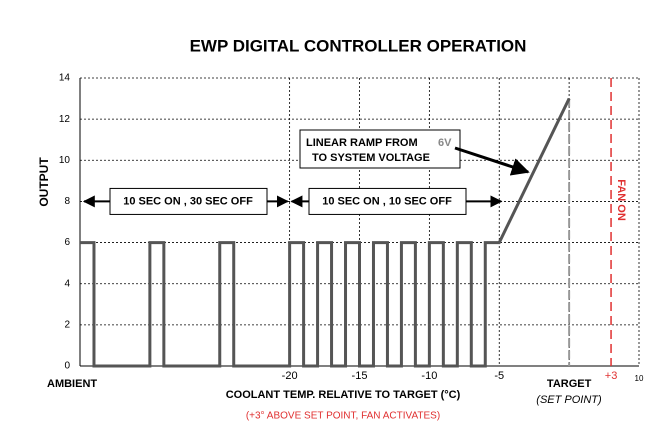  Describe the element at coordinates (360, 376) in the screenshot. I see `x-tick-label: -15` at that location.